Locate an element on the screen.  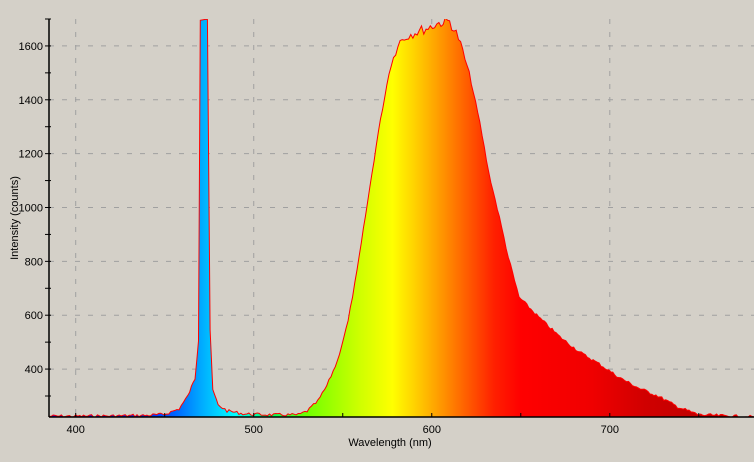
y-tick-label: 600 is located at coordinates (34, 316).